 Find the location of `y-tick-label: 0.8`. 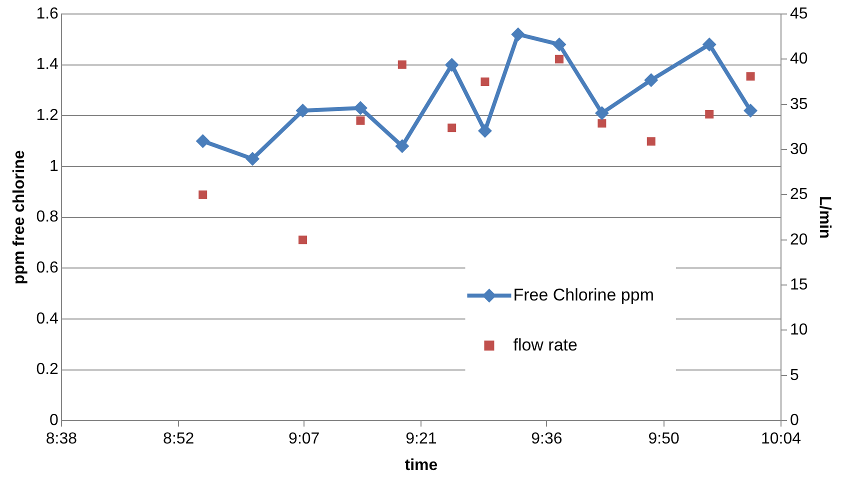

y-tick-label: 0.8 is located at coordinates (47, 217).